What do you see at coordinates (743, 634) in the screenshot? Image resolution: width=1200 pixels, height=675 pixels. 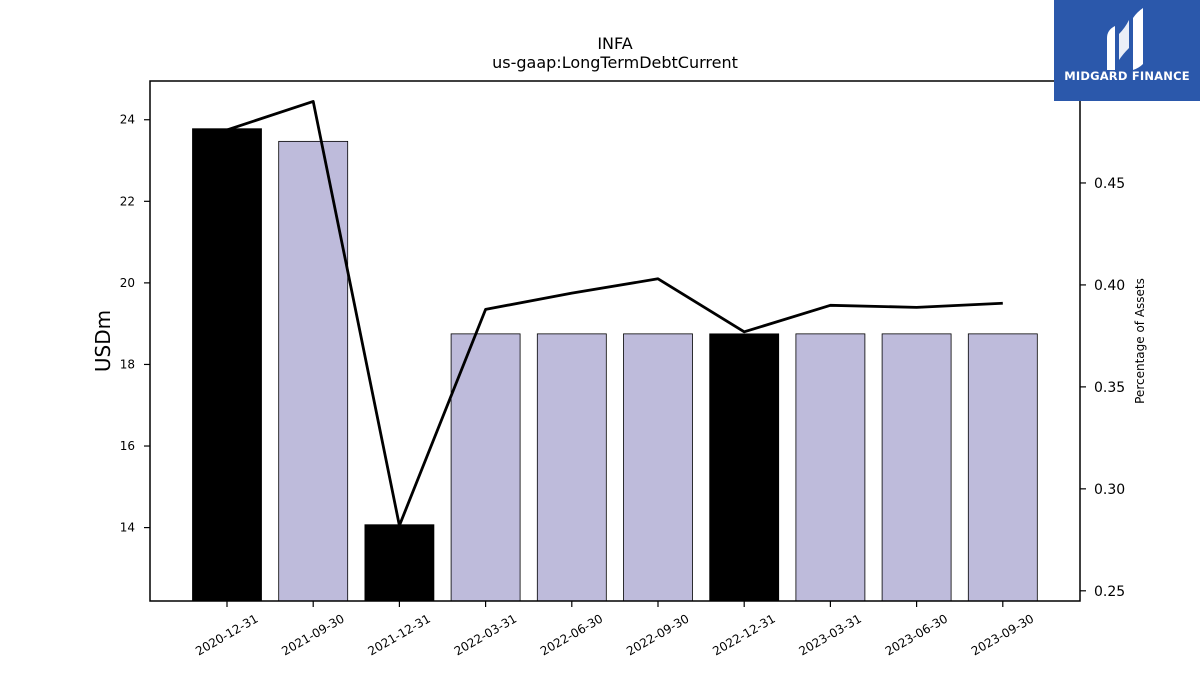 I see `x-tick-label: 2022-12-31` at bounding box center [743, 634].